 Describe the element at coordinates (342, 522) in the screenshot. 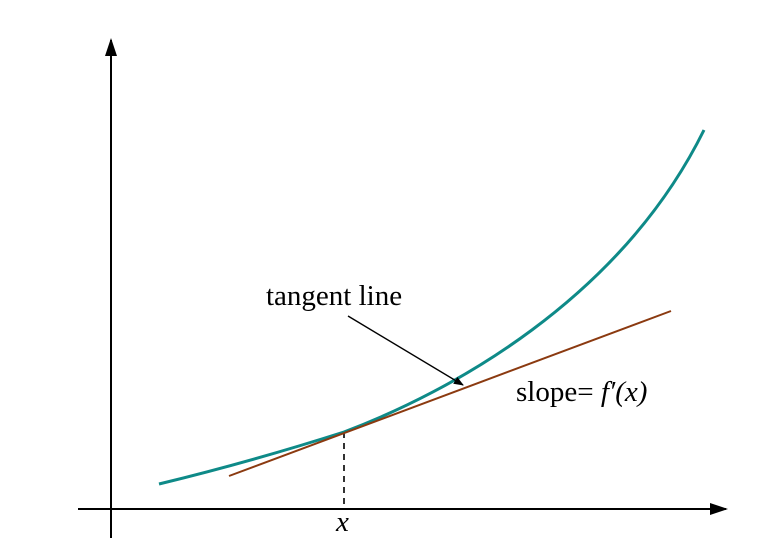

I see `x-point-label: x` at that location.